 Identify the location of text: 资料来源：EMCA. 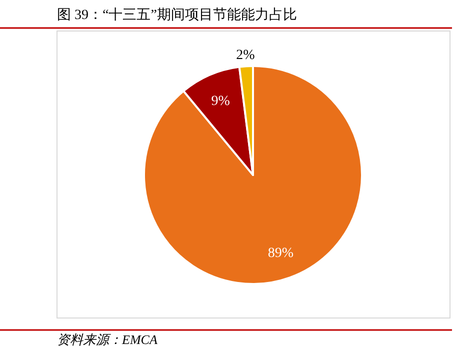
(107, 339).